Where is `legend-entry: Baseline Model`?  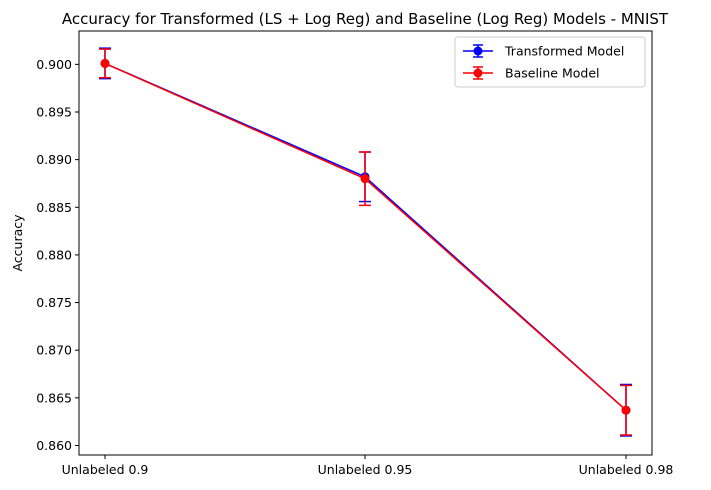
legend-entry: Baseline Model is located at coordinates (531, 73).